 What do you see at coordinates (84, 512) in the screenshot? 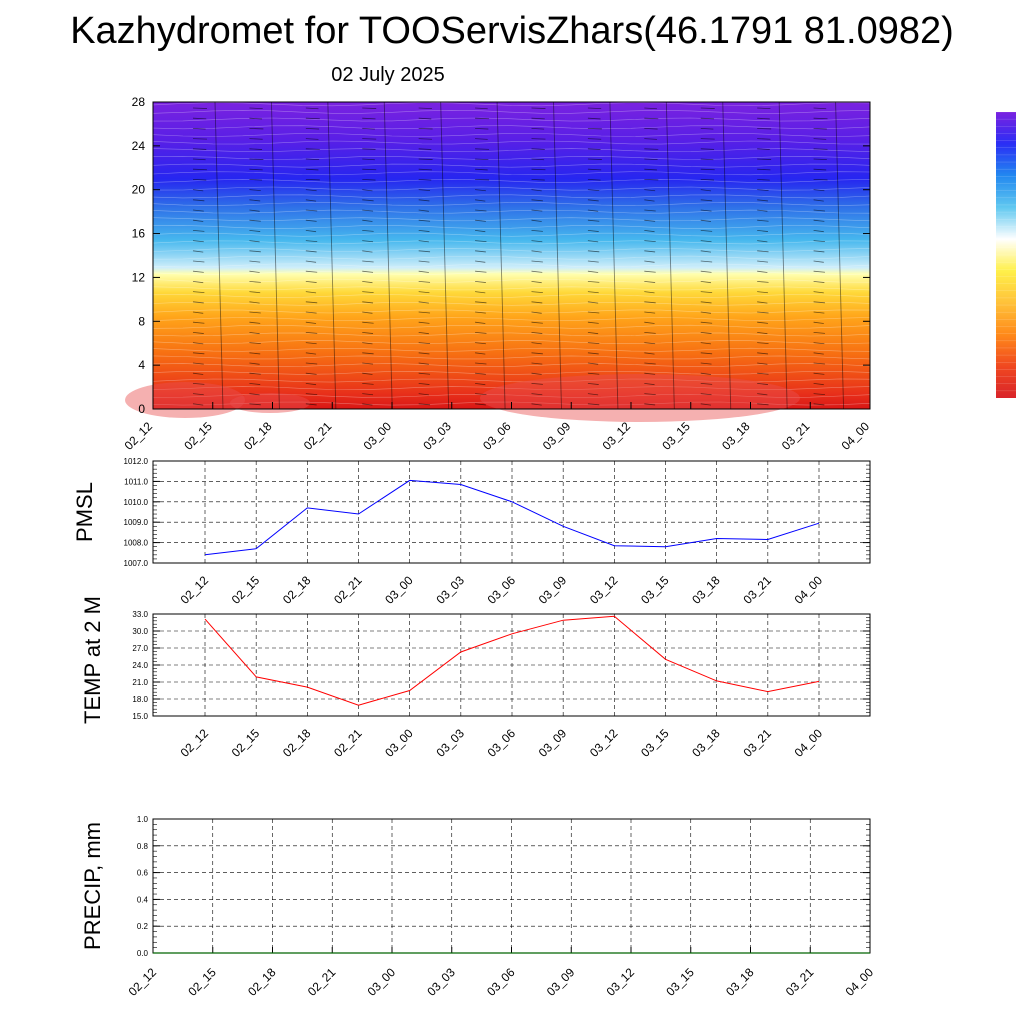
I see `y-axis-label: PMSL` at bounding box center [84, 512].